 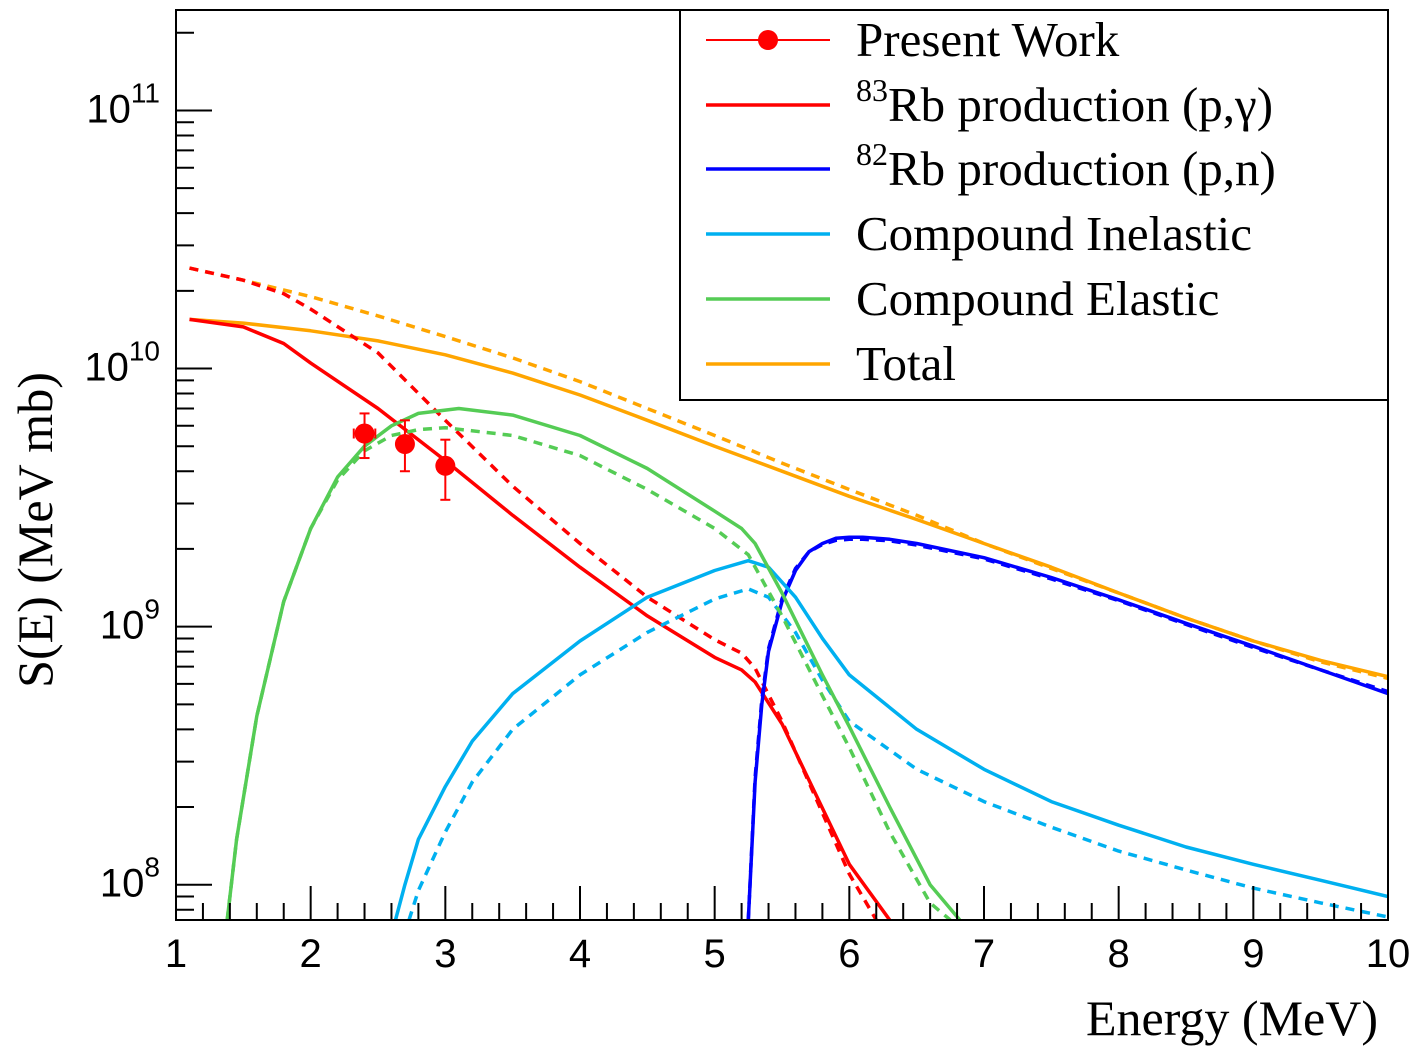 What do you see at coordinates (849, 954) in the screenshot?
I see `x-tick-label: 6` at bounding box center [849, 954].